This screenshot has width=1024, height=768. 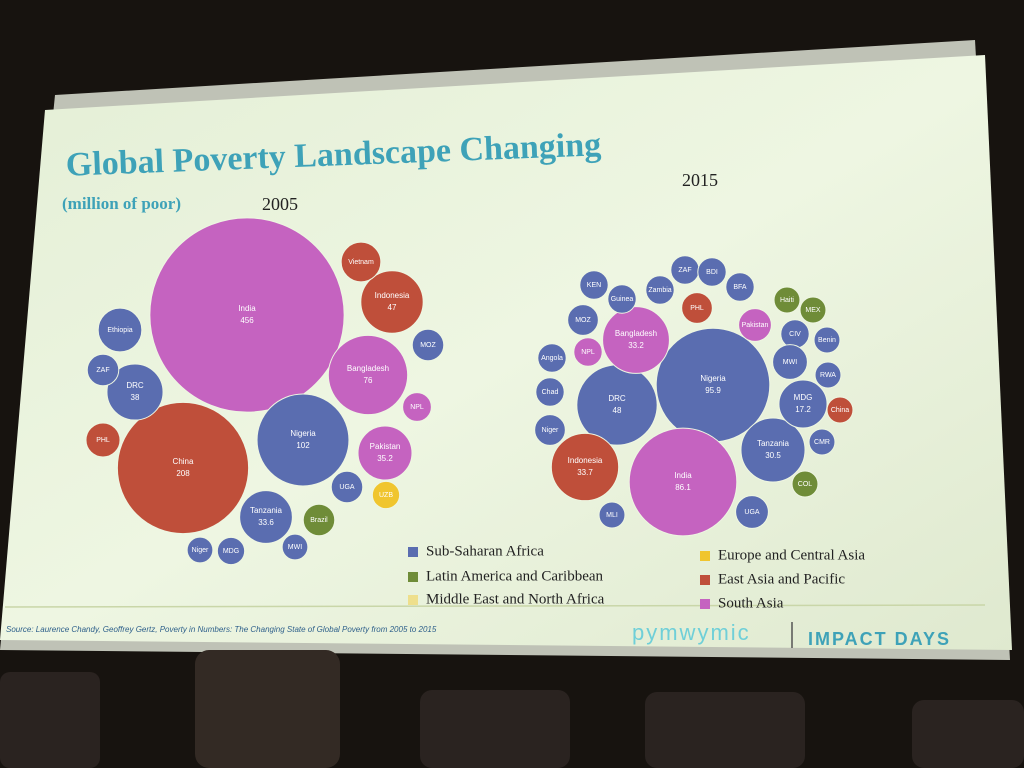 I want to click on divider, so click(x=495, y=606).